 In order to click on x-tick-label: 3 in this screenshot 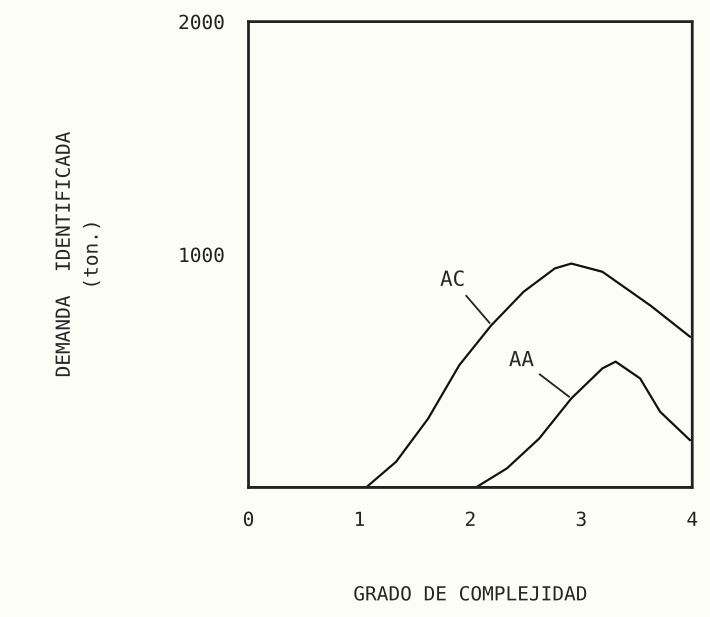, I will do `click(581, 518)`.